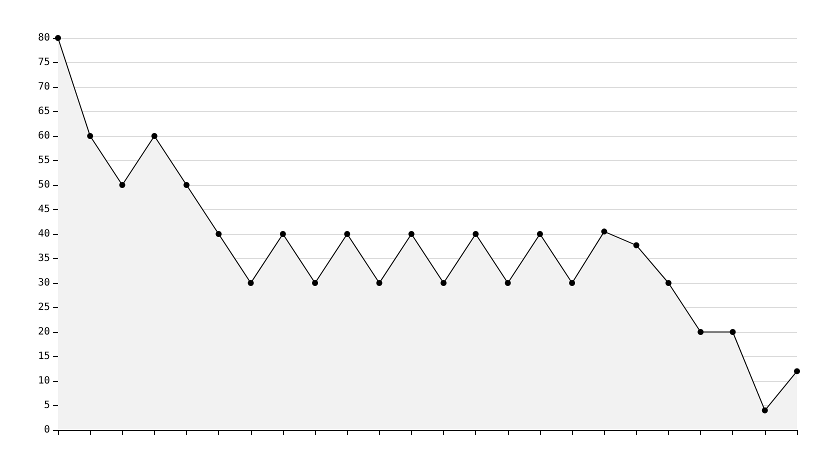  I want to click on y-tick-label: 60, so click(44, 136).